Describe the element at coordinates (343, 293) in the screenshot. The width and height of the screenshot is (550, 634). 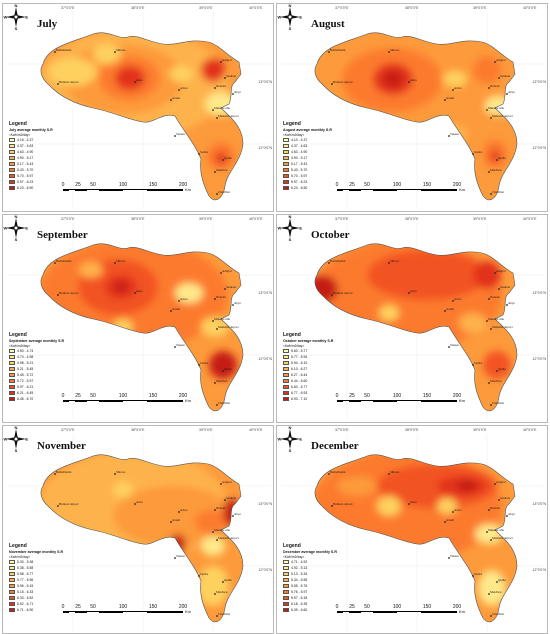
I see `place-label: Humera airport` at that location.